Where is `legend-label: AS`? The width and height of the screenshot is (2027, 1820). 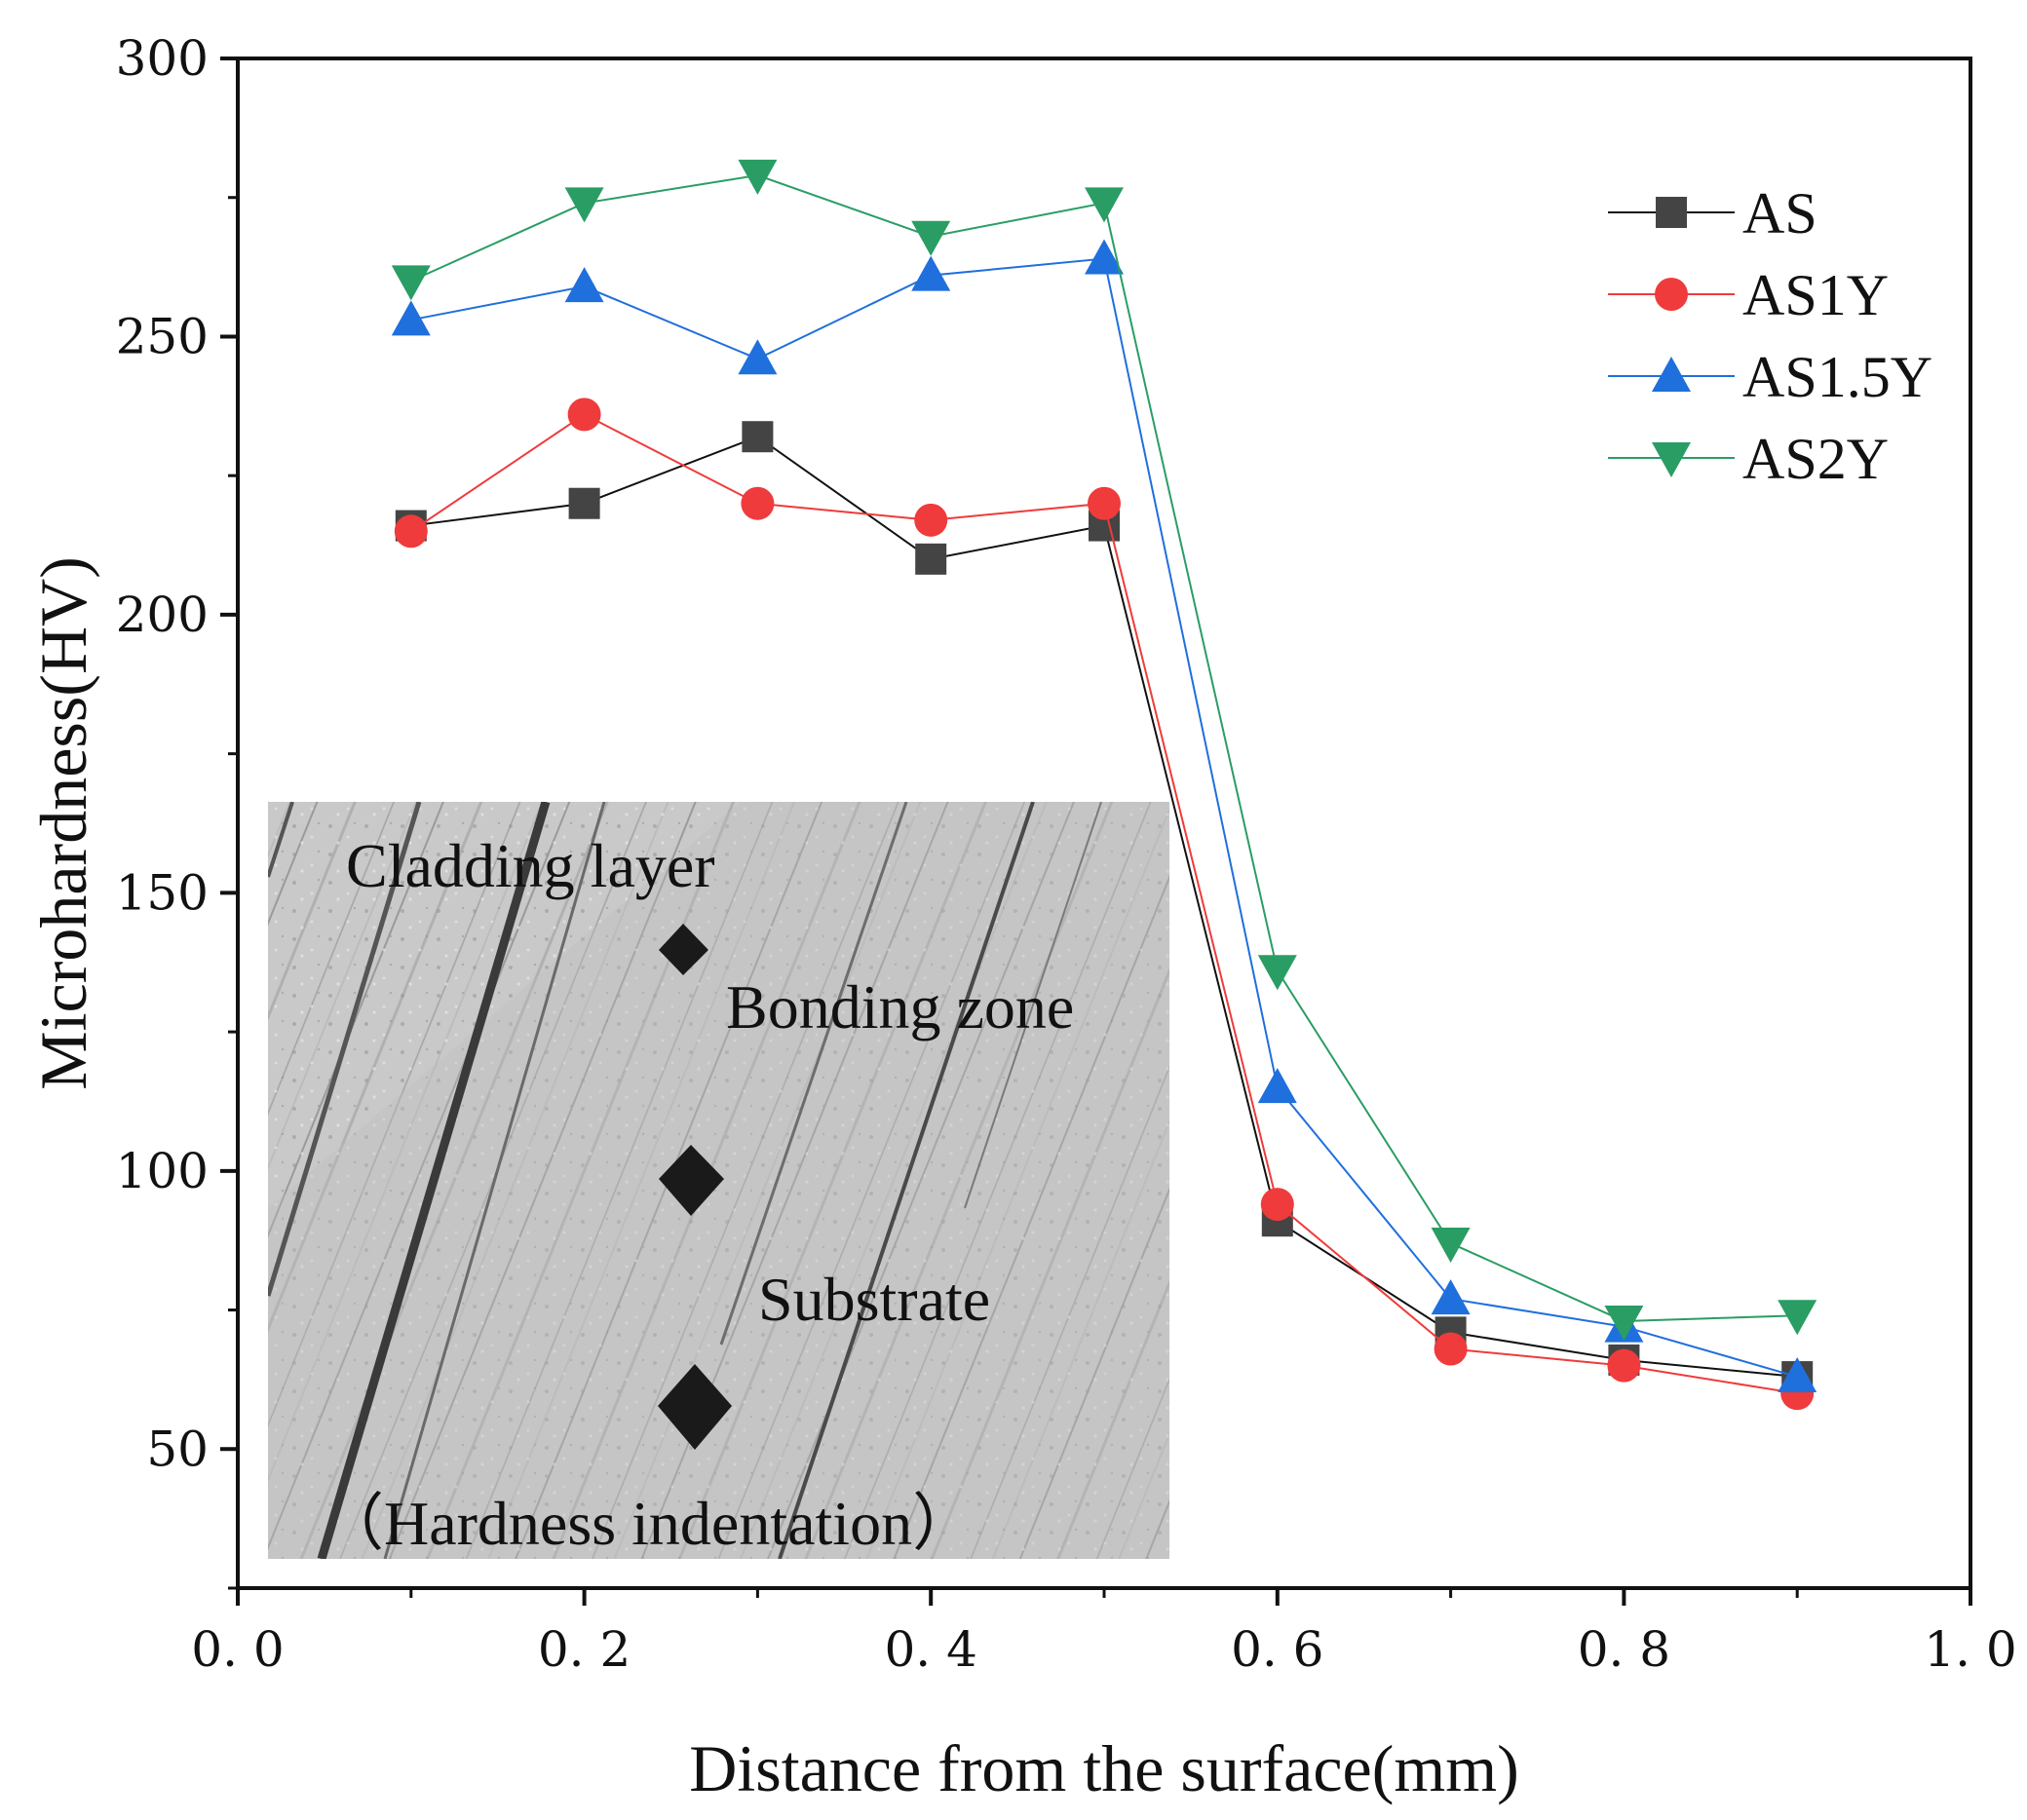 legend-label: AS is located at coordinates (1779, 213).